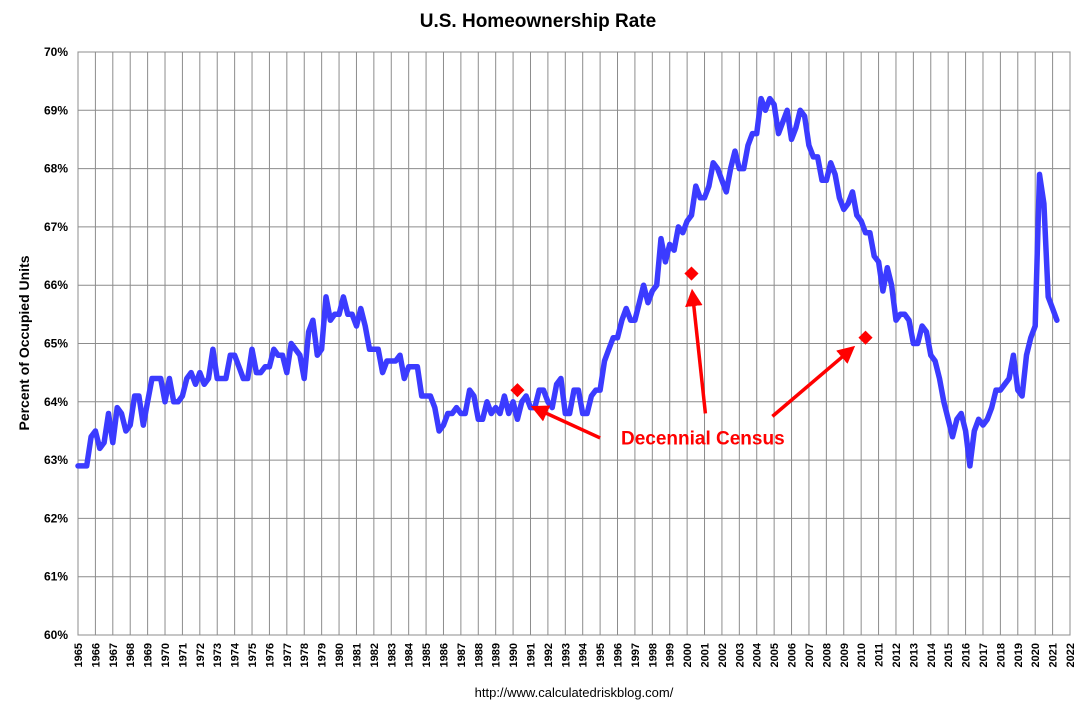 Image resolution: width=1078 pixels, height=716 pixels. Describe the element at coordinates (288, 655) in the screenshot. I see `x-tick-label: 1977` at that location.